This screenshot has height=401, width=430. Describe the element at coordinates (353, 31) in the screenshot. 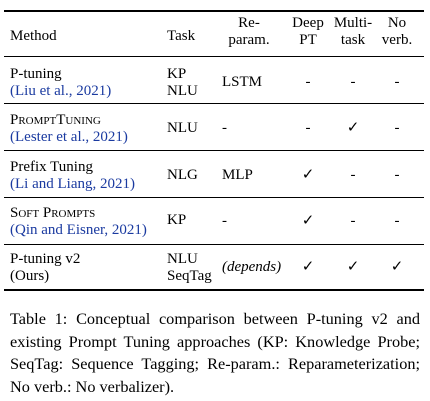

I see `header-multi-task: Multi- task` at that location.